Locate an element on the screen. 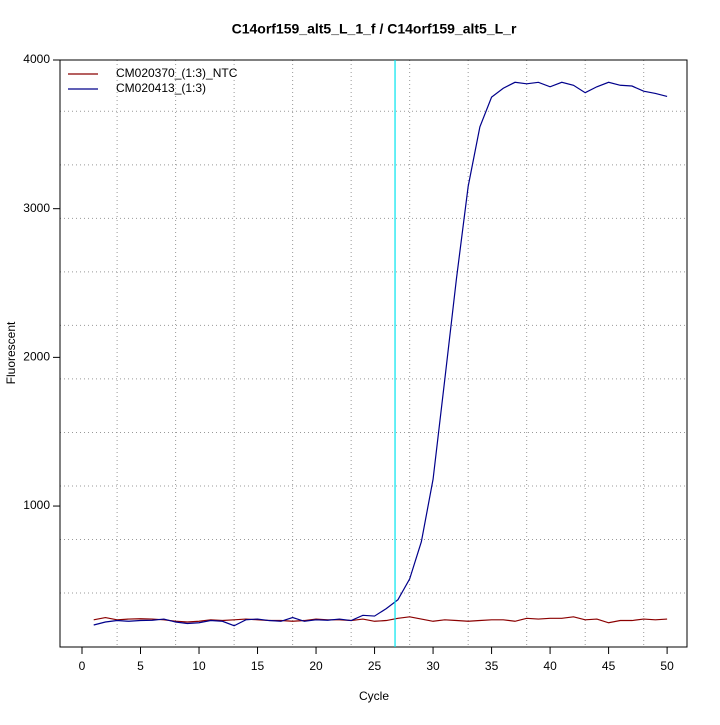  x-tick-label: 30 is located at coordinates (433, 666).